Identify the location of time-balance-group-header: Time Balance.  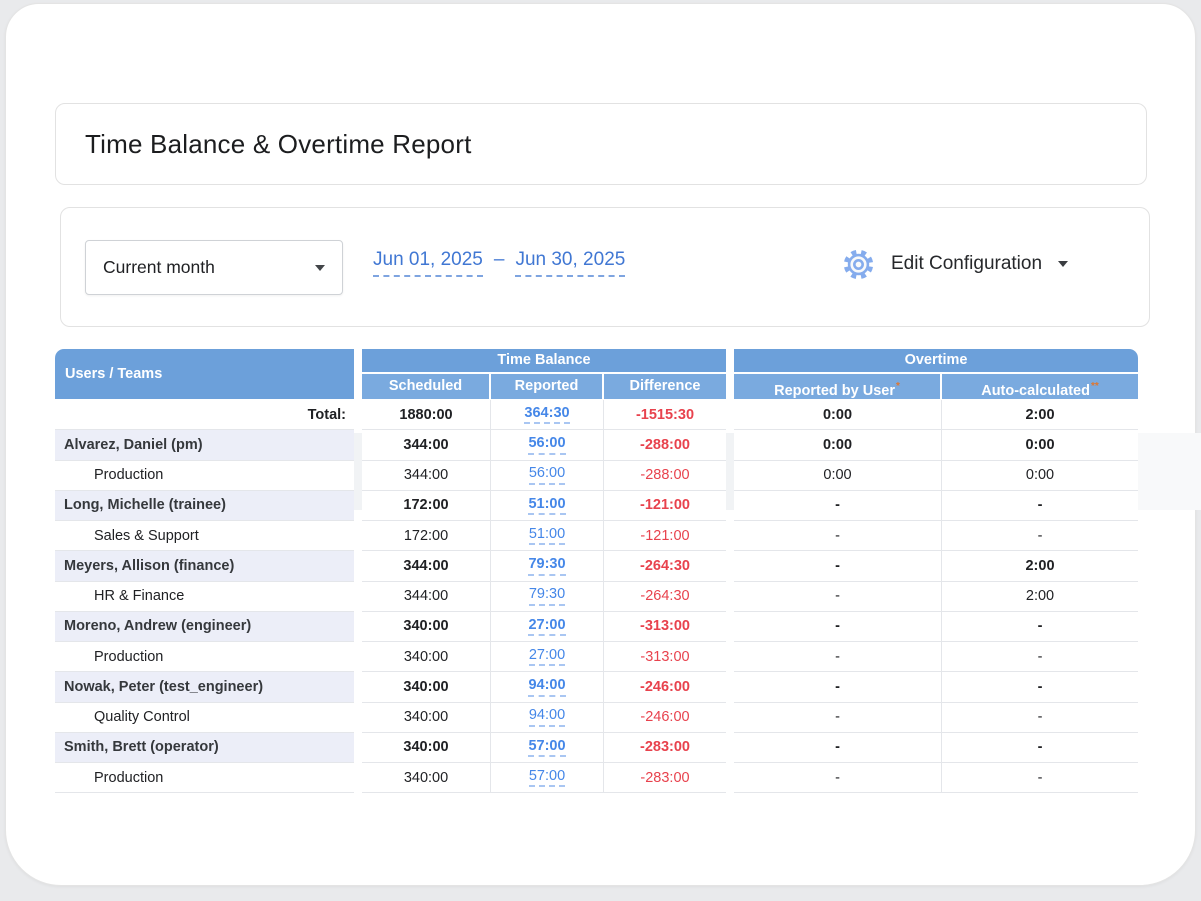
(544, 360).